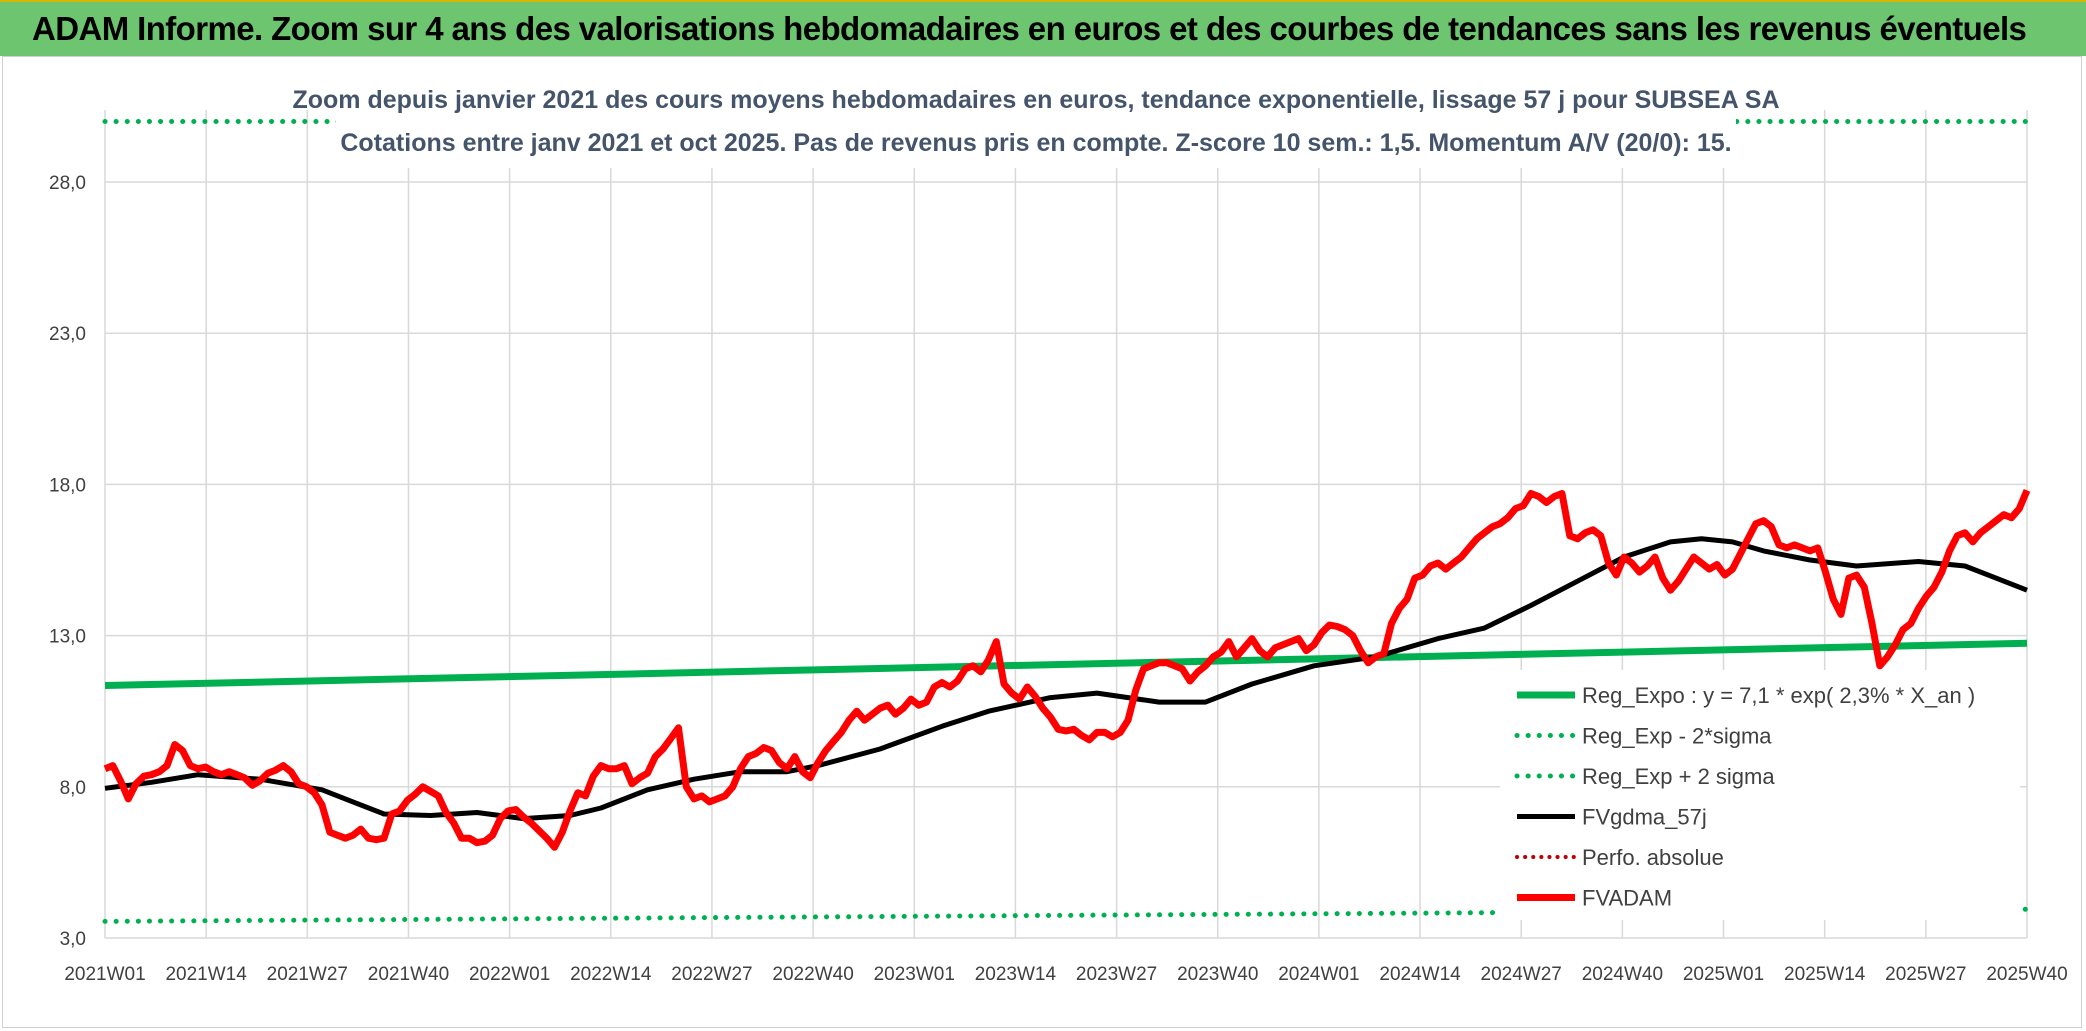 The image size is (2086, 1031). I want to click on legend-label: Reg_Exp - 2*sigma, so click(1677, 736).